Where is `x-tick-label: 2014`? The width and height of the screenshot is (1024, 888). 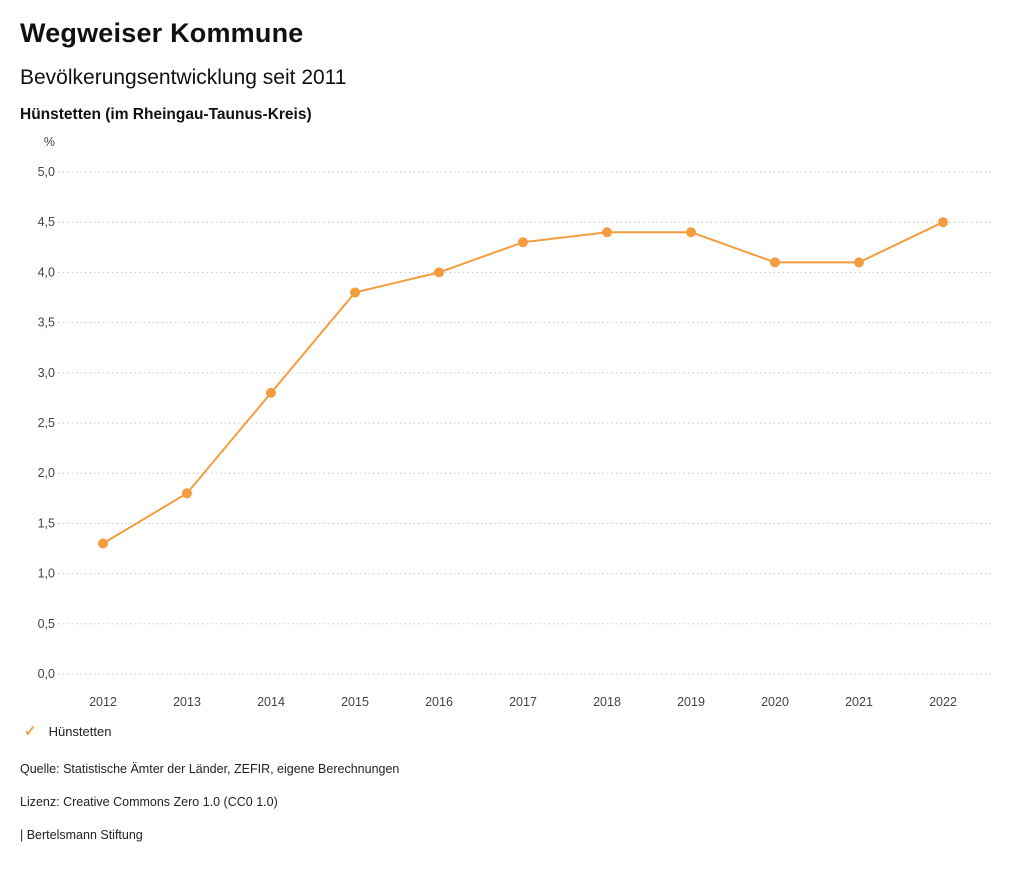
x-tick-label: 2014 is located at coordinates (271, 702).